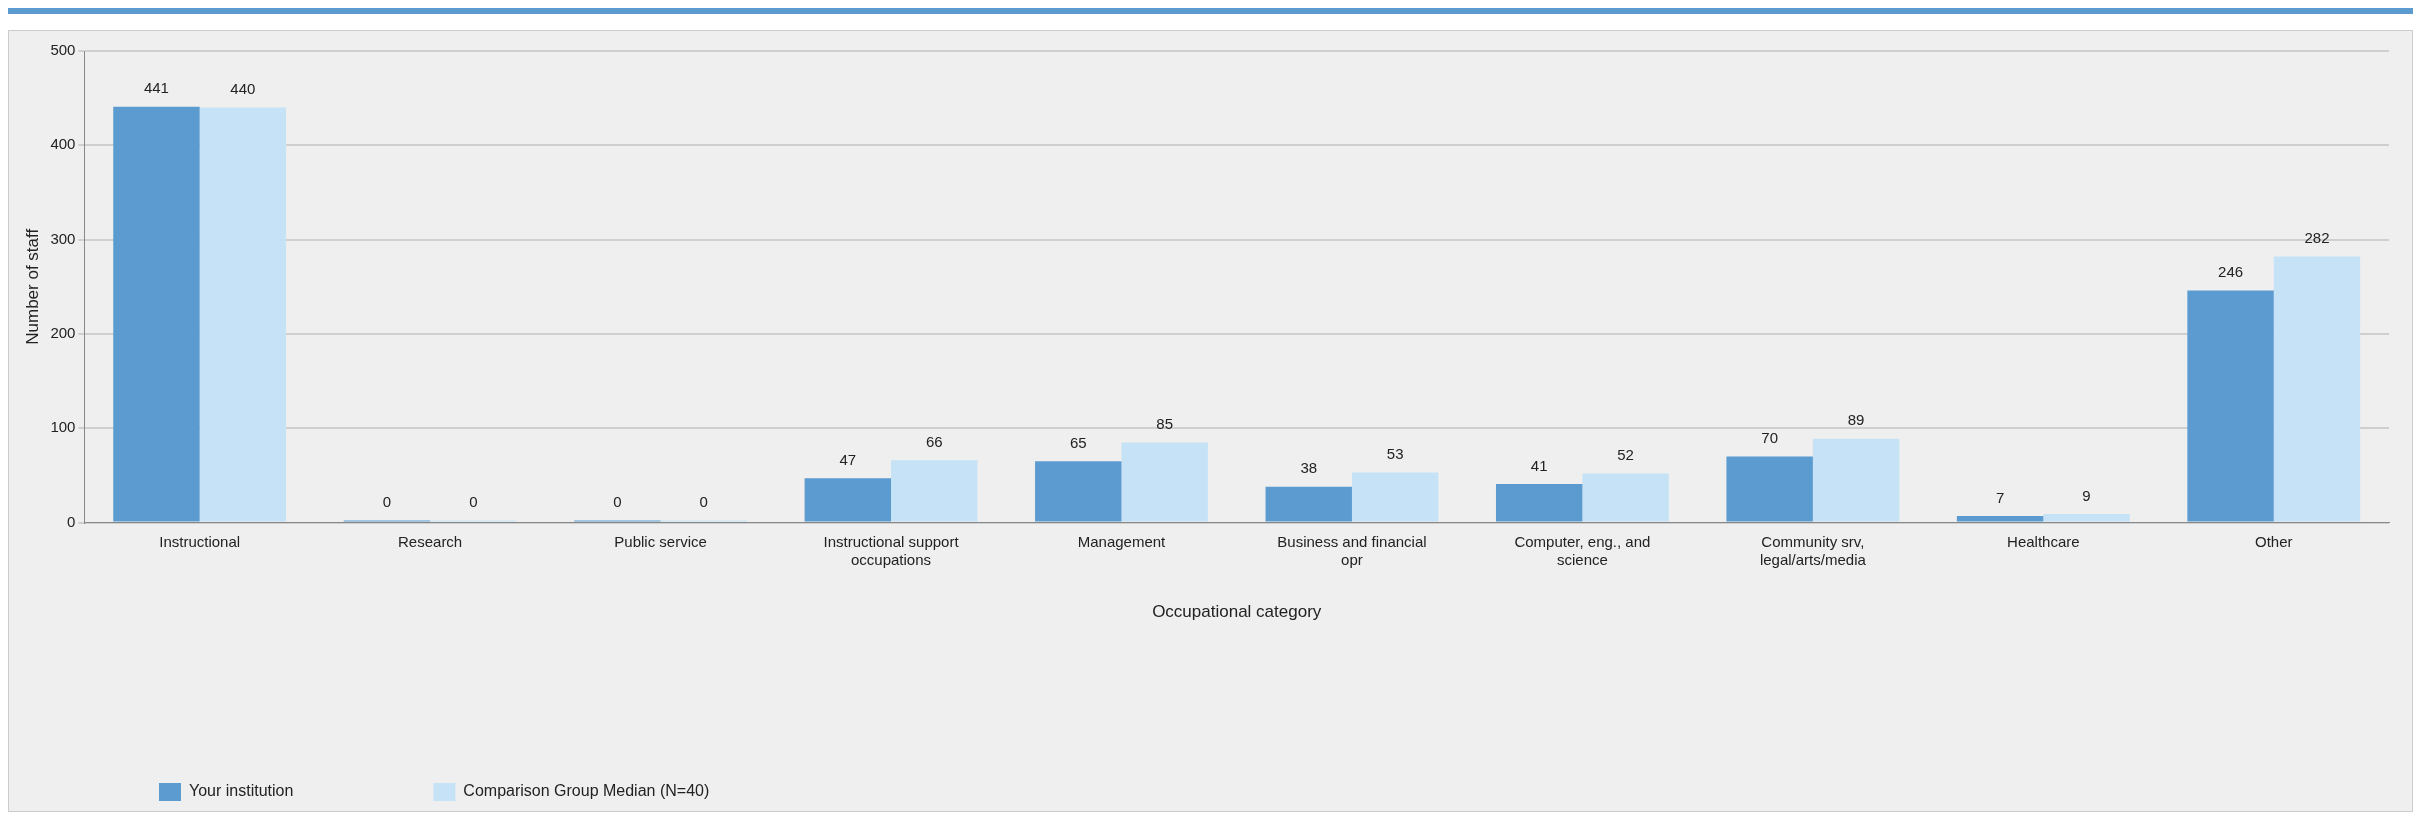 This screenshot has height=819, width=2425. Describe the element at coordinates (2274, 541) in the screenshot. I see `x-tick-label: Other` at that location.